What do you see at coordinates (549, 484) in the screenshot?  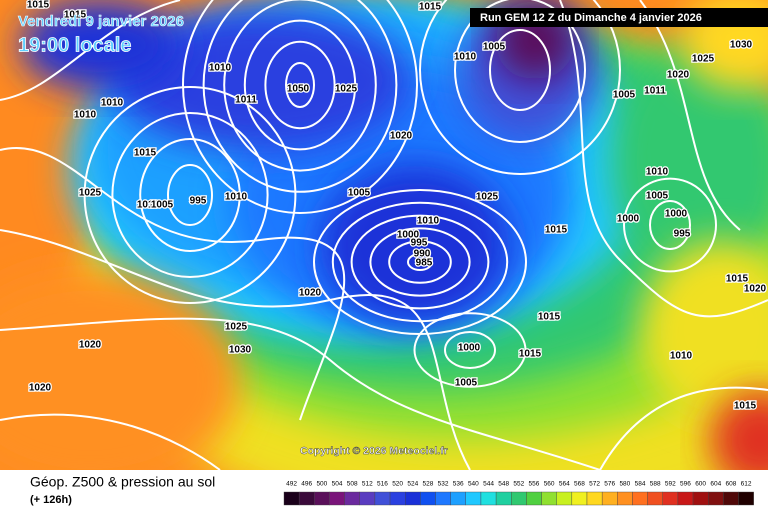 I see `scale-label: 560` at bounding box center [549, 484].